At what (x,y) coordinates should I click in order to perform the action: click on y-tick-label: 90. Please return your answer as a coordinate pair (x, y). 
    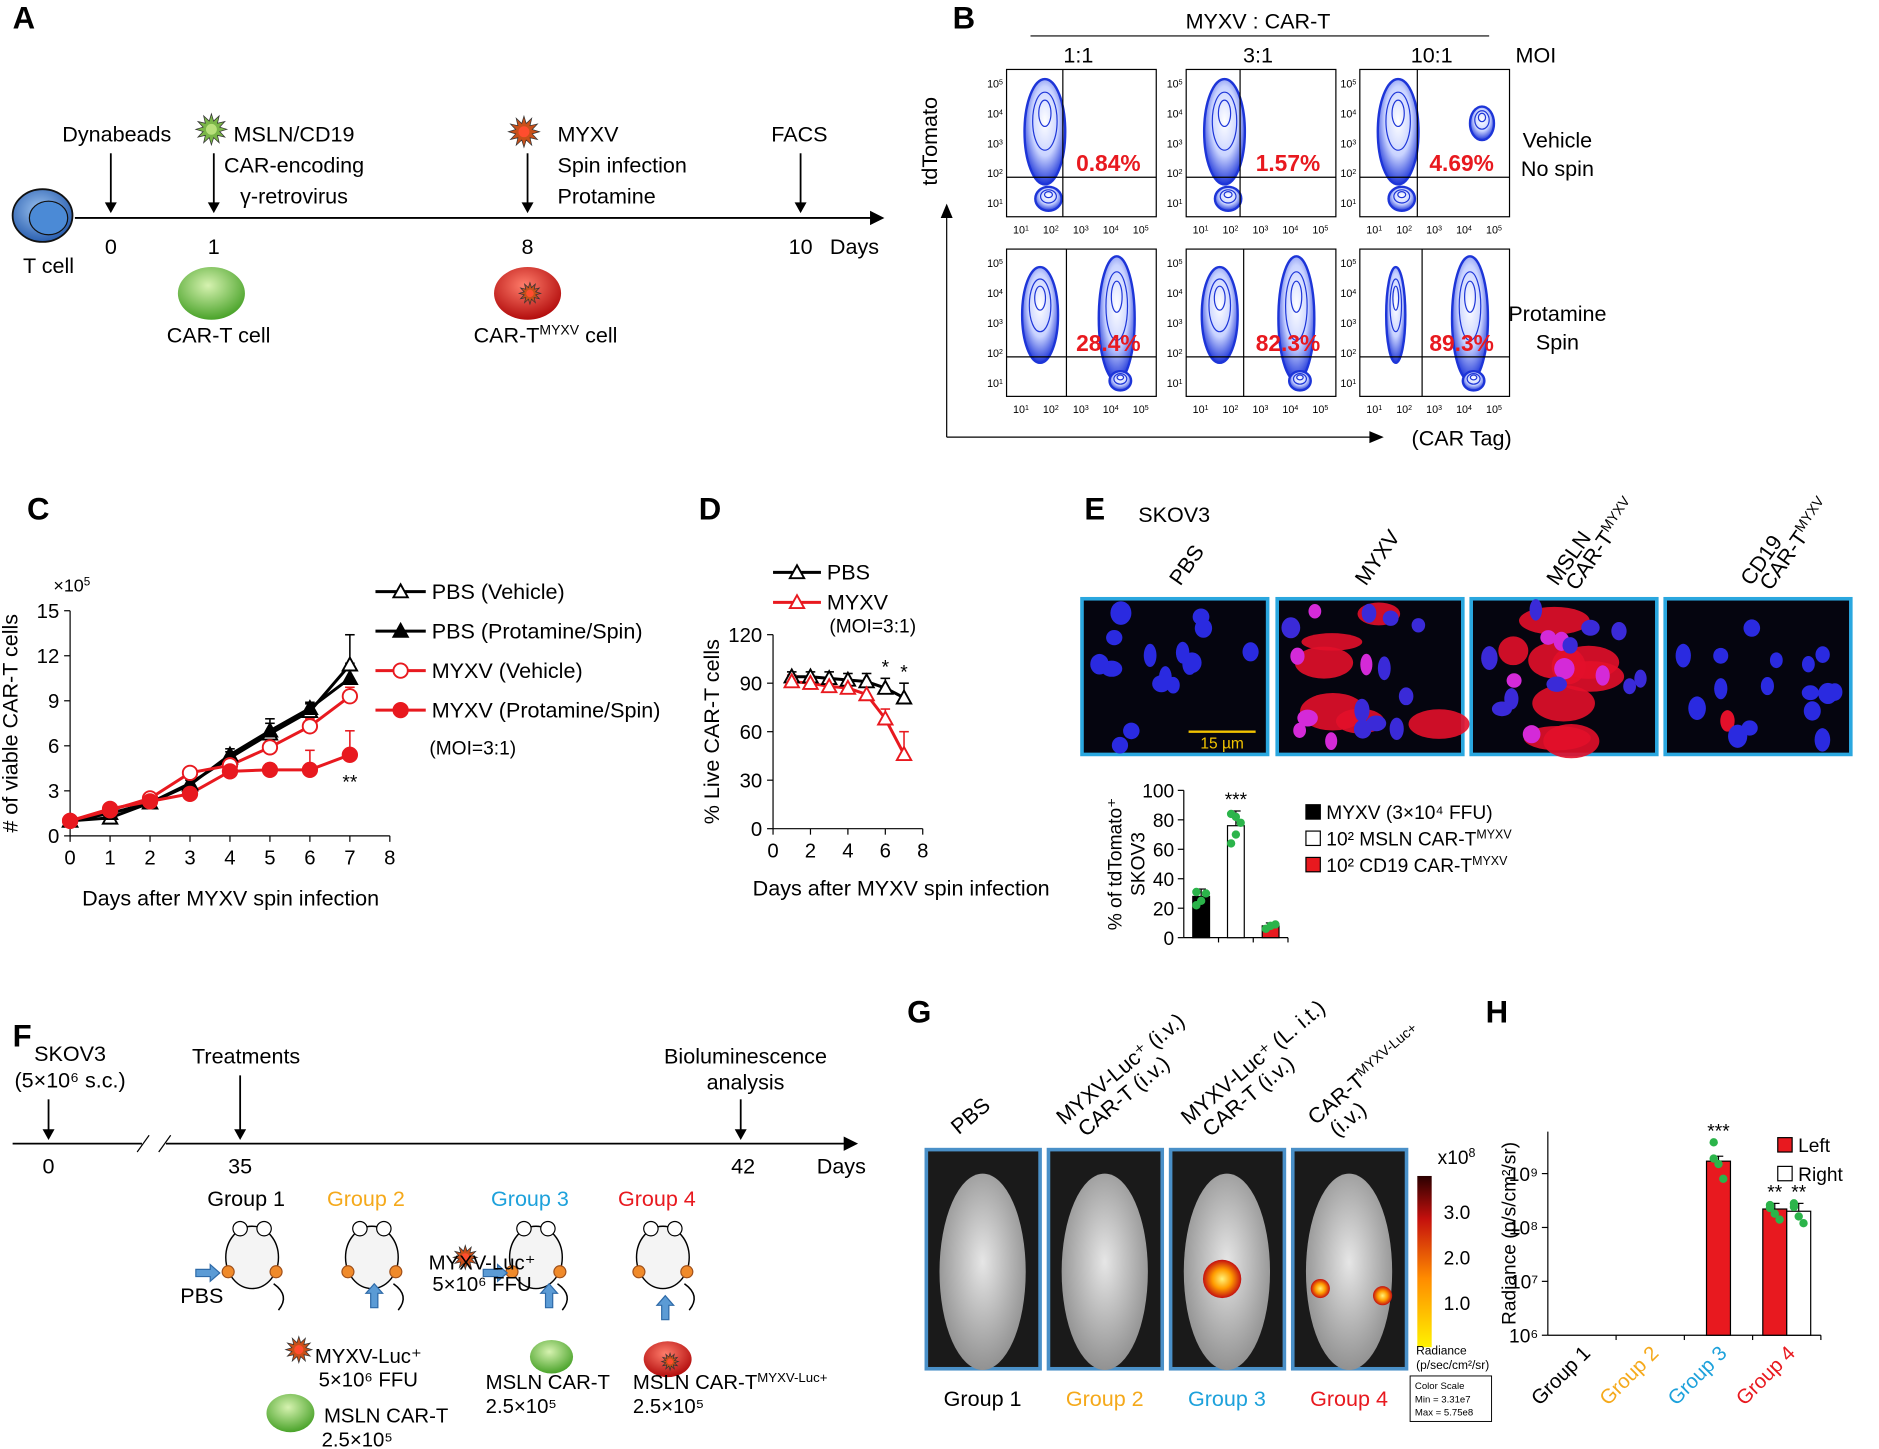
    Looking at the image, I should click on (751, 684).